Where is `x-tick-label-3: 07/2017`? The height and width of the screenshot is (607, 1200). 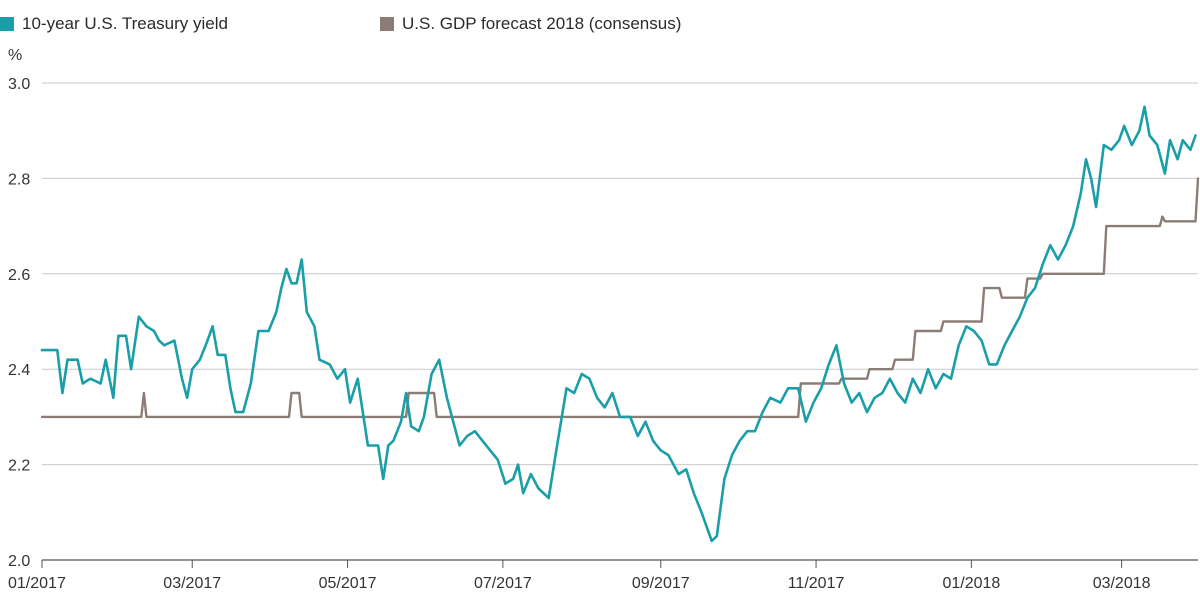
x-tick-label-3: 07/2017 is located at coordinates (503, 583).